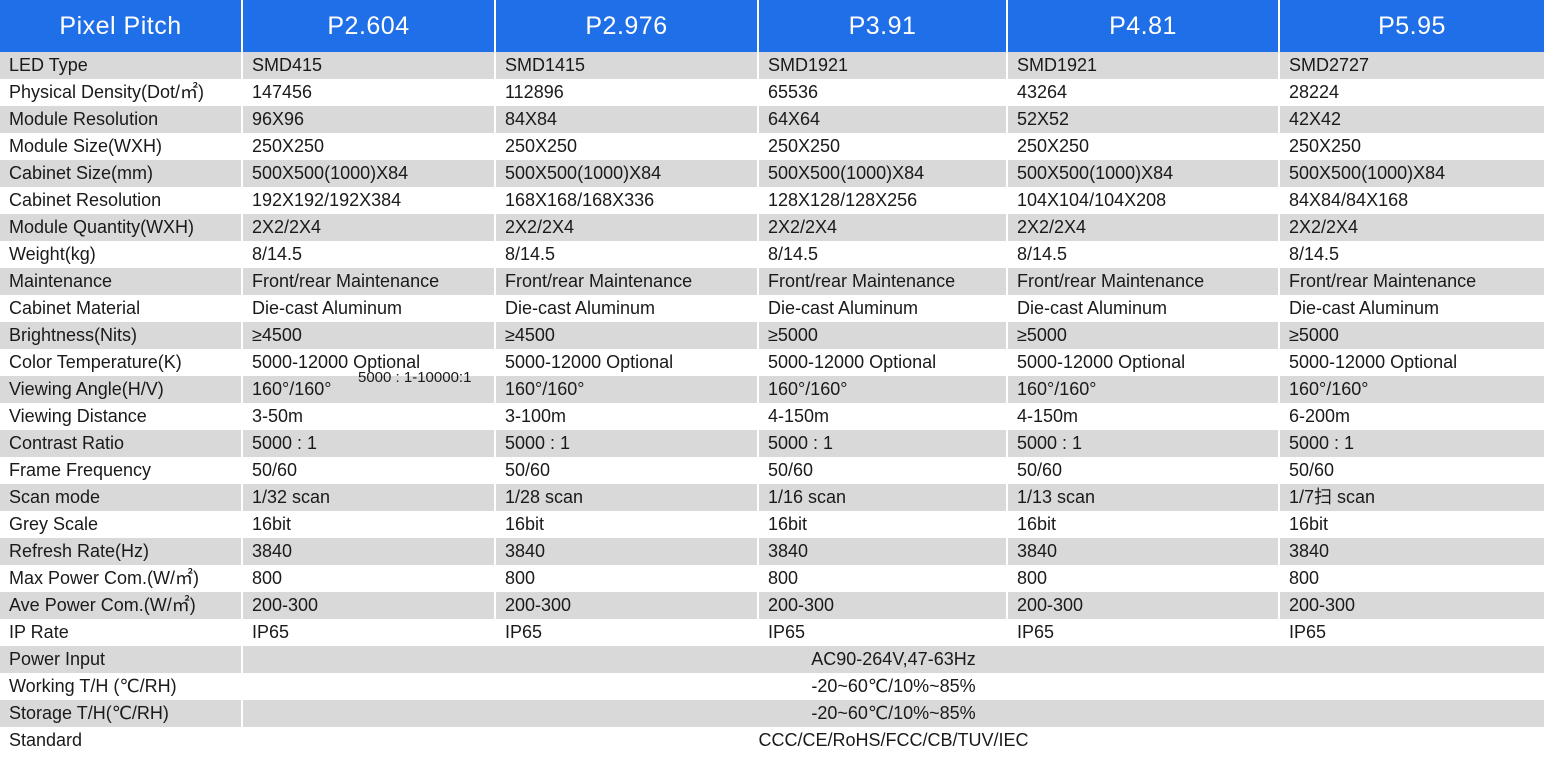  What do you see at coordinates (121, 686) in the screenshot?
I see `row-label: Working T/H (℃/RH)` at bounding box center [121, 686].